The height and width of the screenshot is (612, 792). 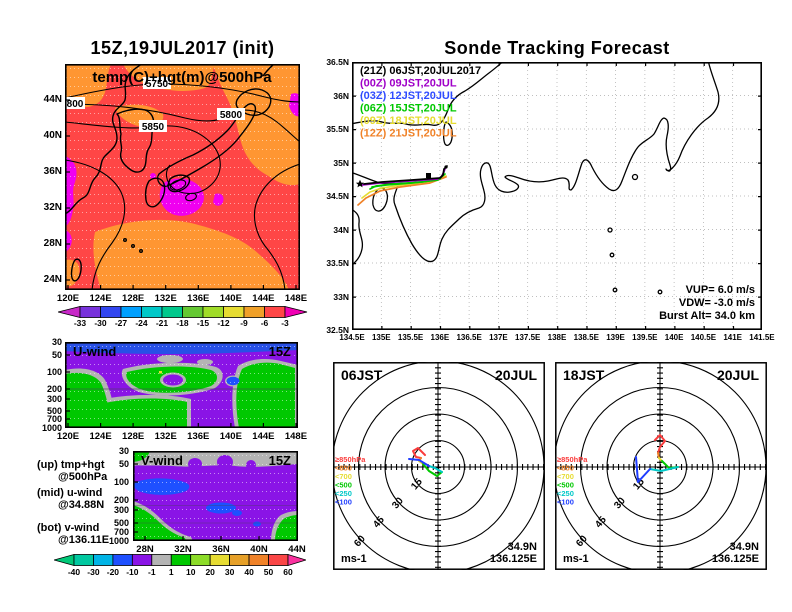 What do you see at coordinates (157, 84) in the screenshot?
I see `contour-label-5750: 5750` at bounding box center [157, 84].